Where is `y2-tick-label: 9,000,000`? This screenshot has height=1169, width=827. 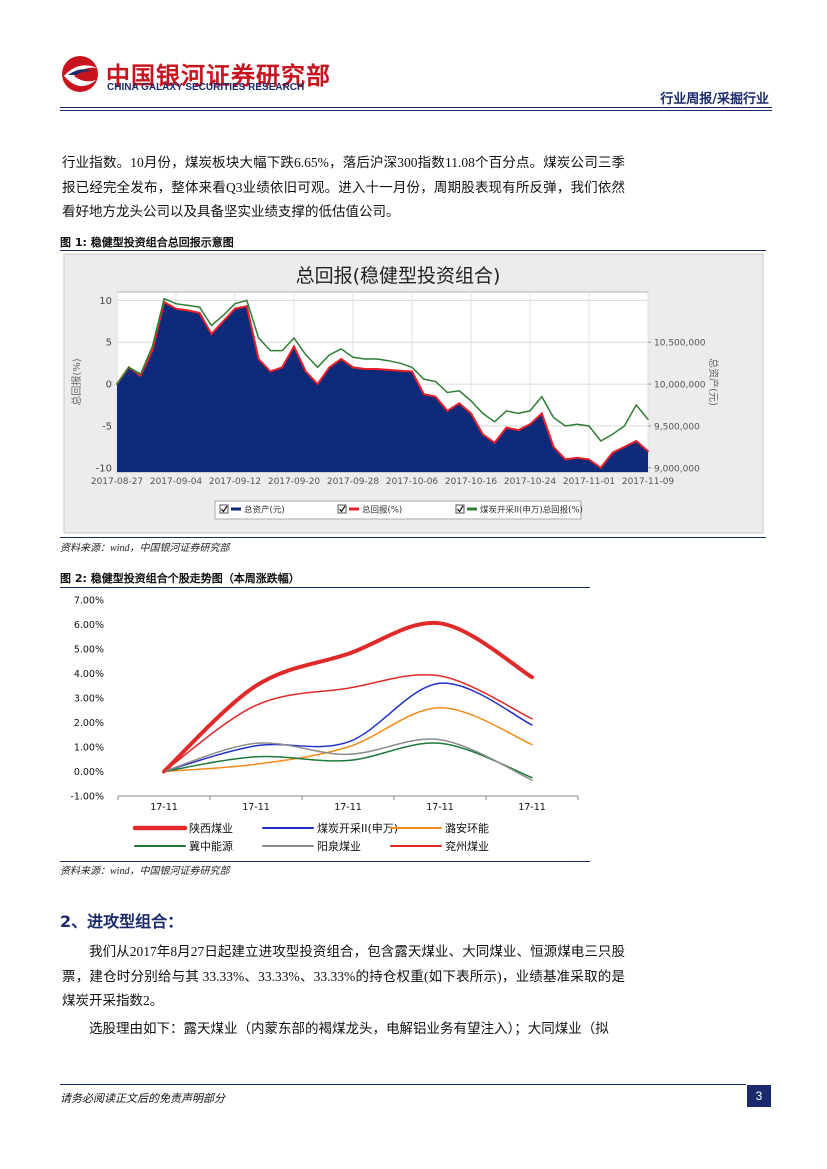 y2-tick-label: 9,000,000 is located at coordinates (677, 469).